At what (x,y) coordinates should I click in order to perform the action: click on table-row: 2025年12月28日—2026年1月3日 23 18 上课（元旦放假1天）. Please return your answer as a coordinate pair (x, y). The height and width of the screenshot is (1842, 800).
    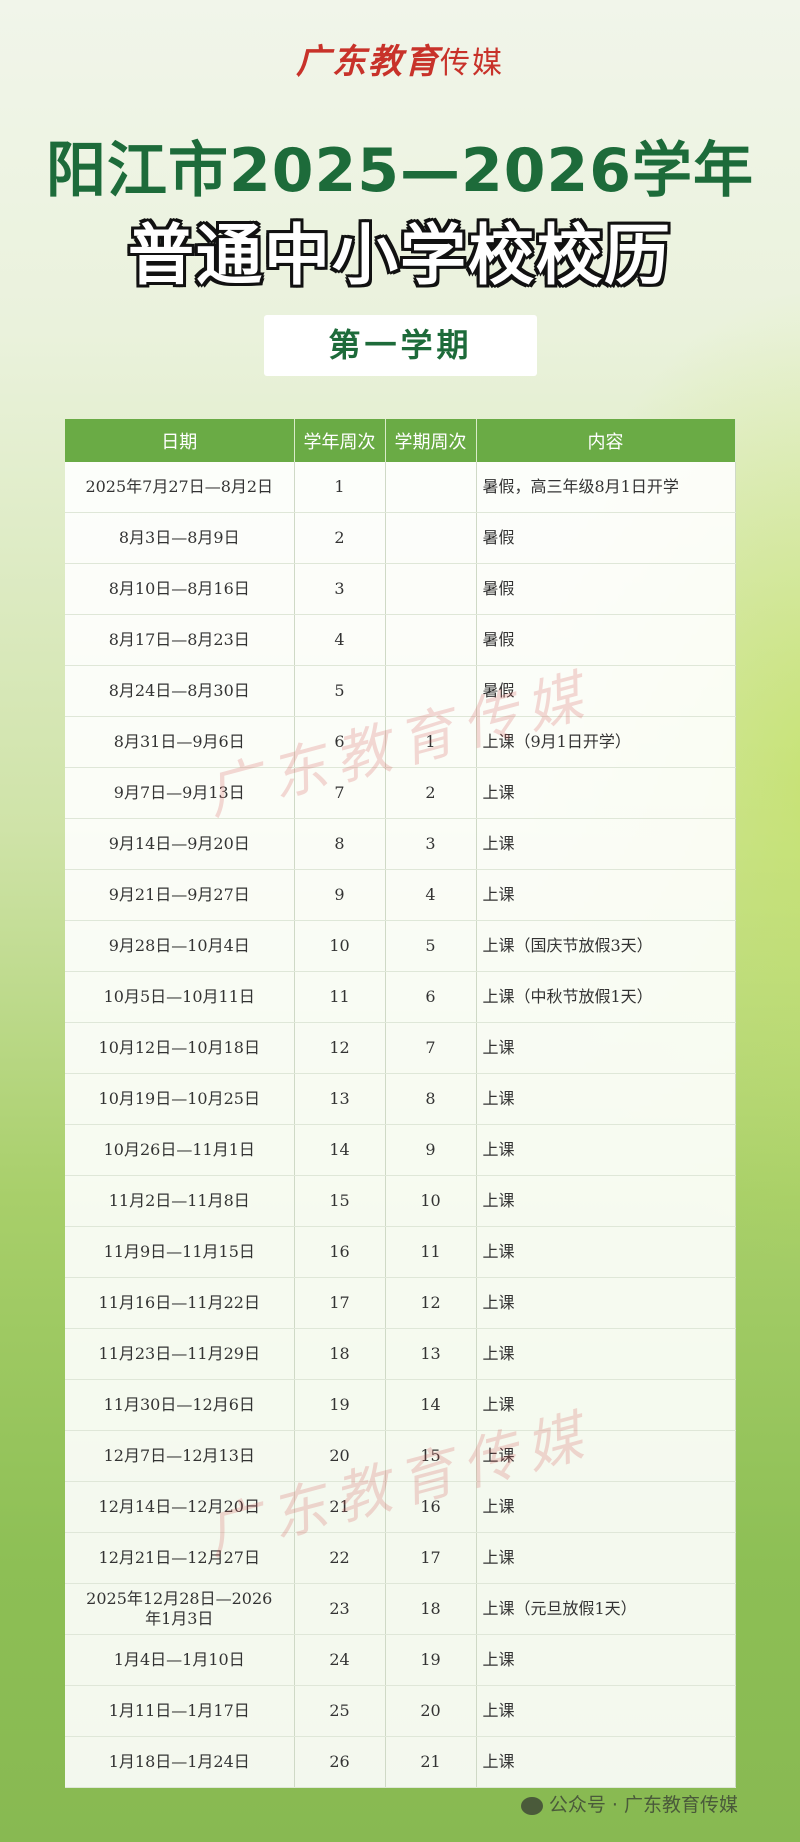
    Looking at the image, I should click on (400, 1609).